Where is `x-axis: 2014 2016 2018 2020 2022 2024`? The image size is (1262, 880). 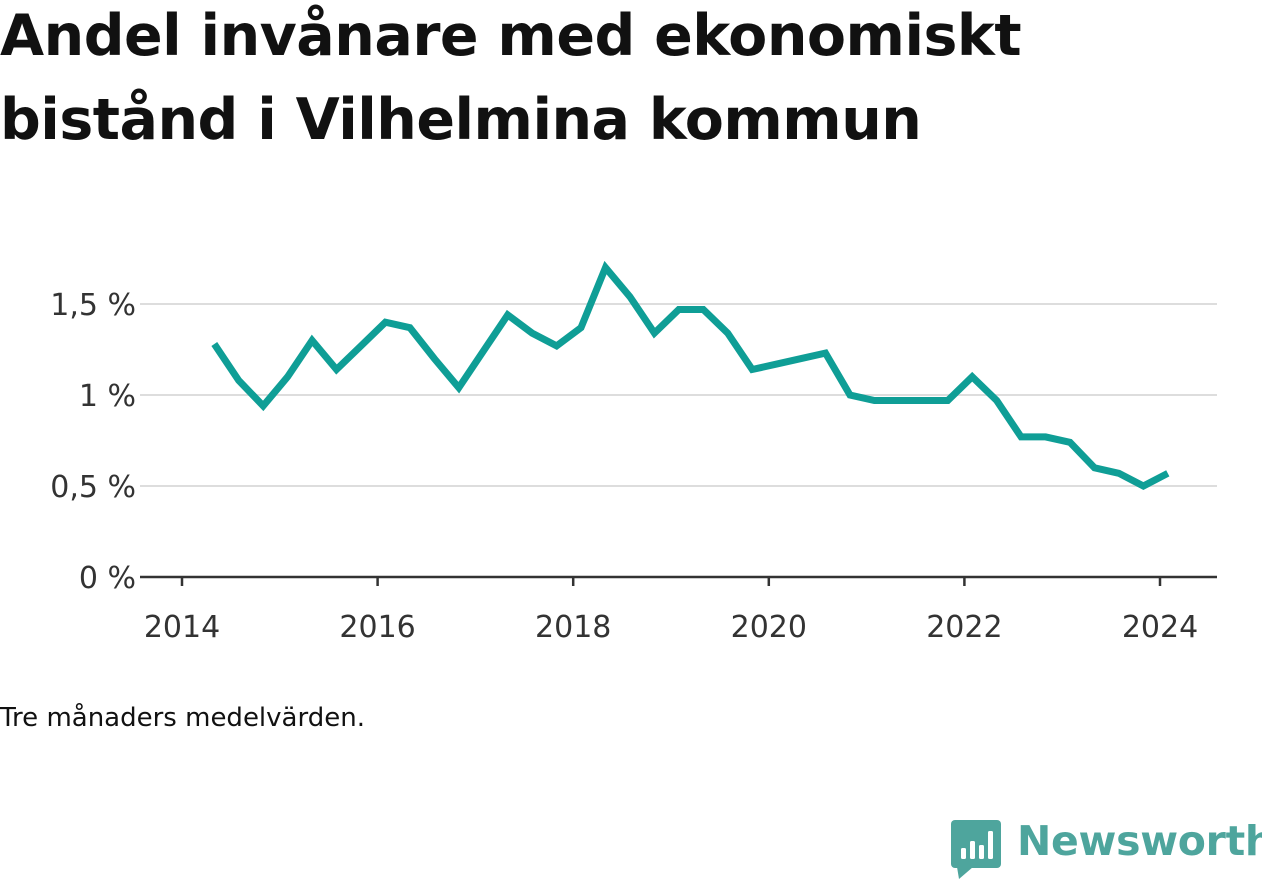 x-axis: 2014 2016 2018 2020 2022 2024 is located at coordinates (678, 610).